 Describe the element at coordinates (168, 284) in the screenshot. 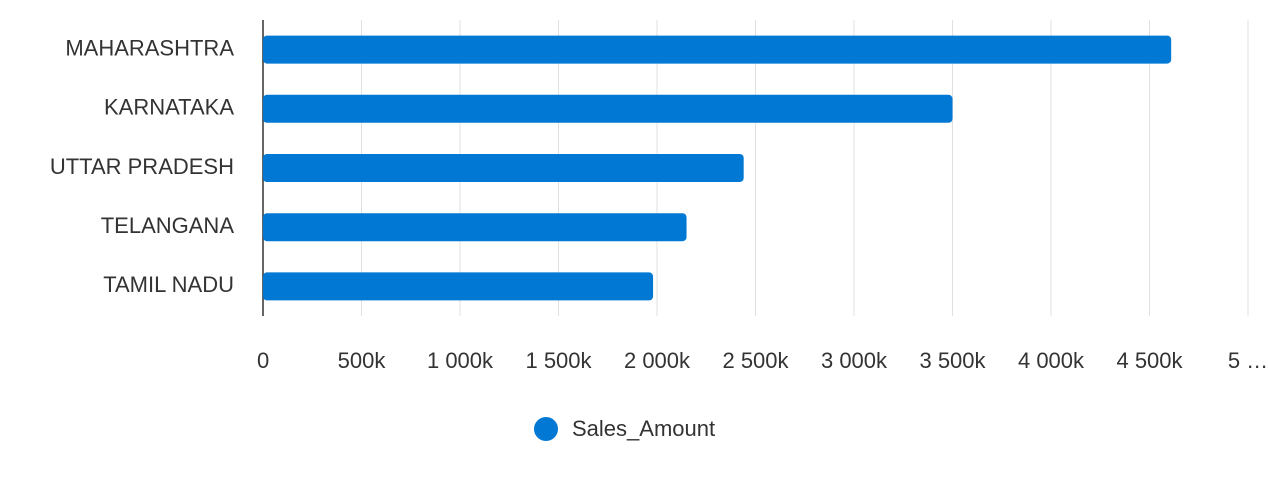

I see `y-tick-label: TAMIL NADU` at that location.